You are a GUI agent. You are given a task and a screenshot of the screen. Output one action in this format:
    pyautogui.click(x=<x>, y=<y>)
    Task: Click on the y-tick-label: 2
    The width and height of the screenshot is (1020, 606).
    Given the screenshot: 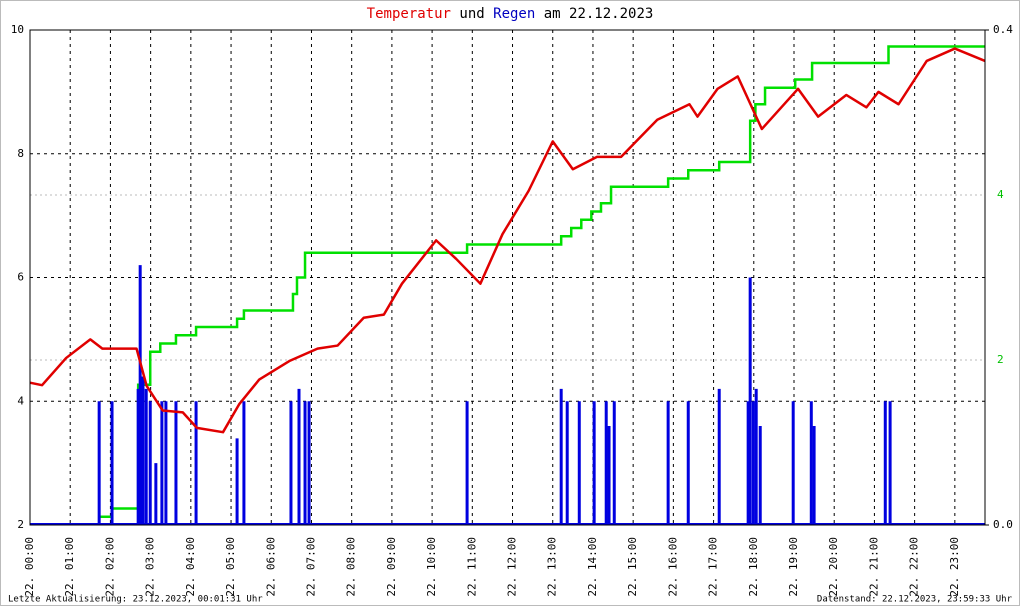 What is the action you would take?
    pyautogui.click(x=20, y=524)
    